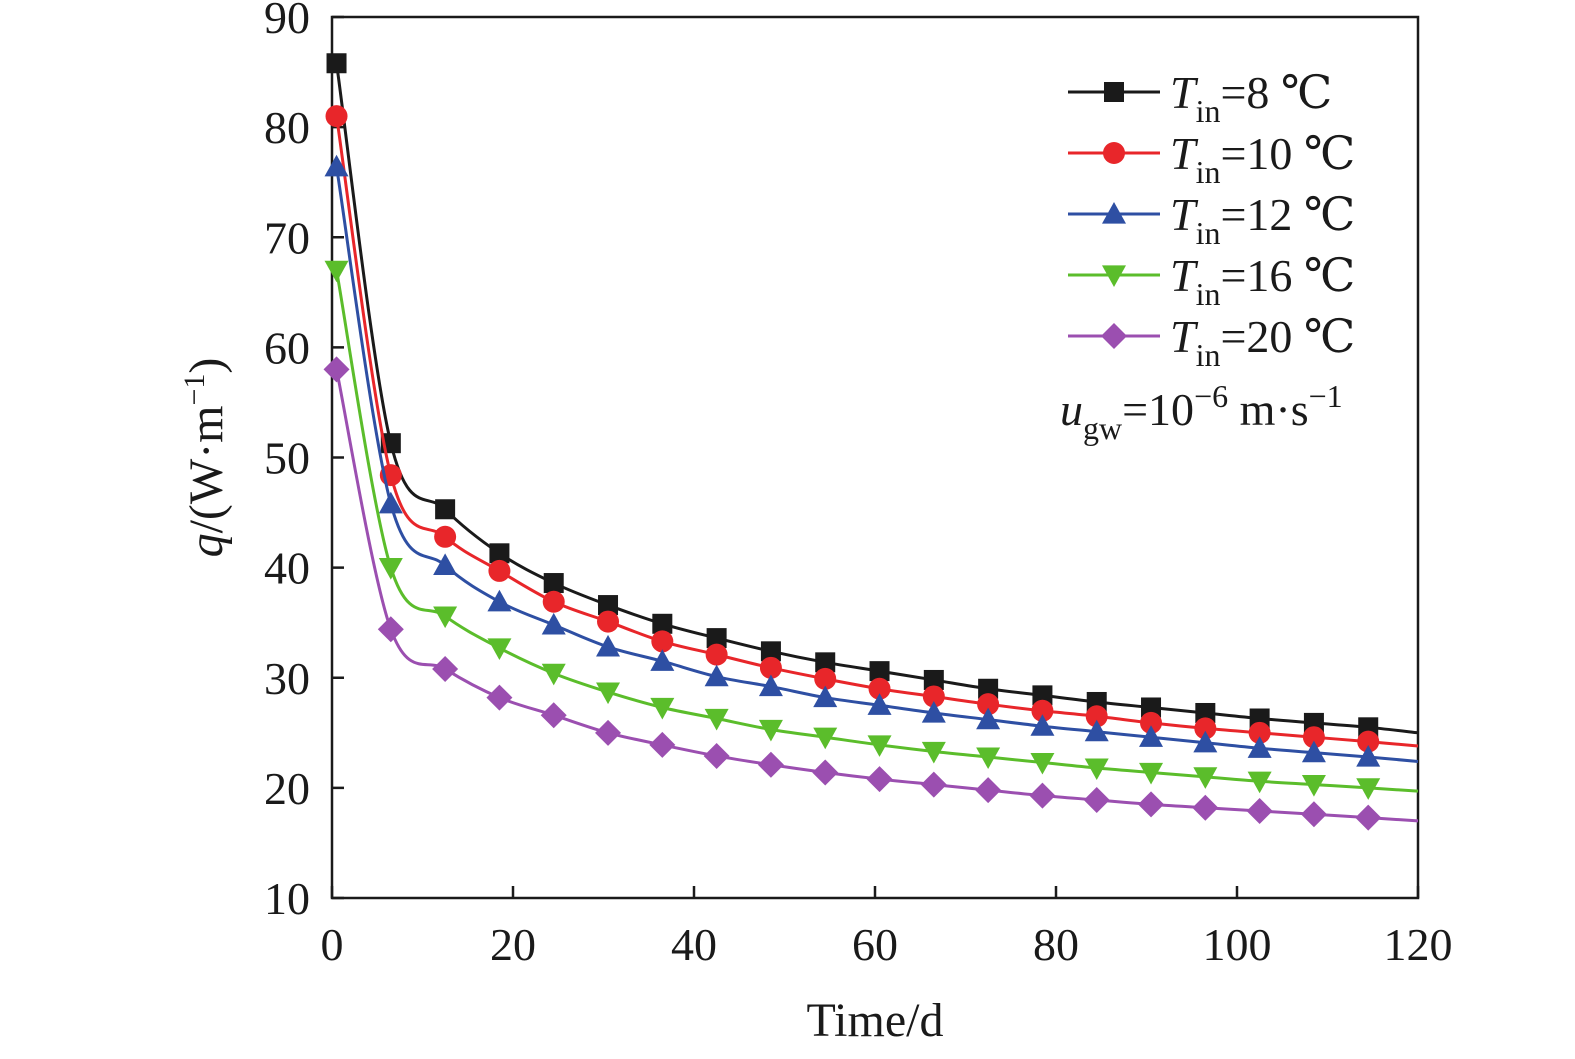 The height and width of the screenshot is (1059, 1575). Describe the element at coordinates (1276, 92) in the screenshot. I see `legend-rest: =8 ℃` at that location.